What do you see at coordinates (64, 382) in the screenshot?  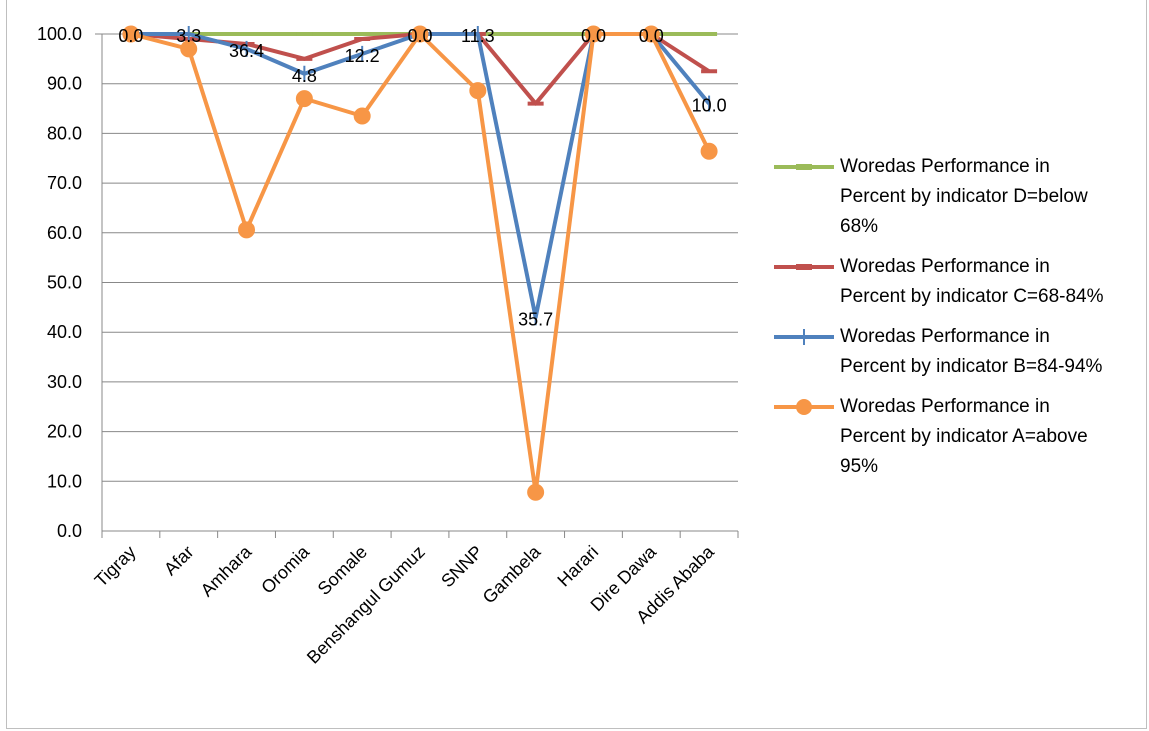 I see `y-tick-label: 30.0` at bounding box center [64, 382].